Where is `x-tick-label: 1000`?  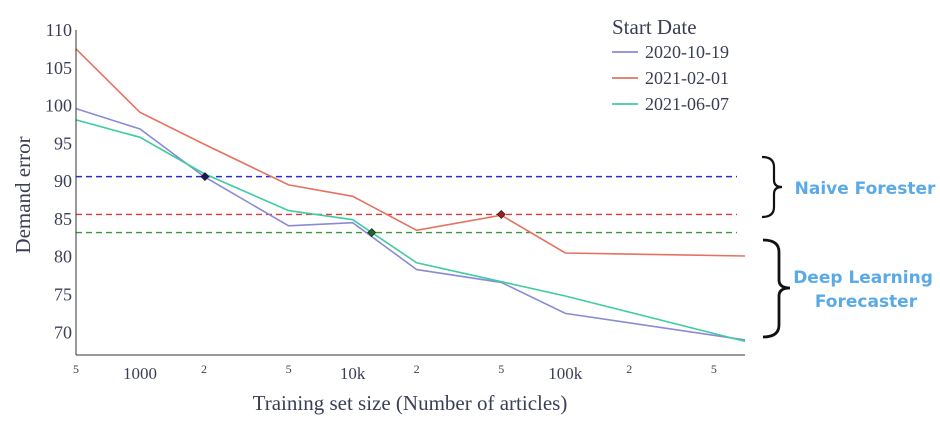
x-tick-label: 1000 is located at coordinates (140, 373).